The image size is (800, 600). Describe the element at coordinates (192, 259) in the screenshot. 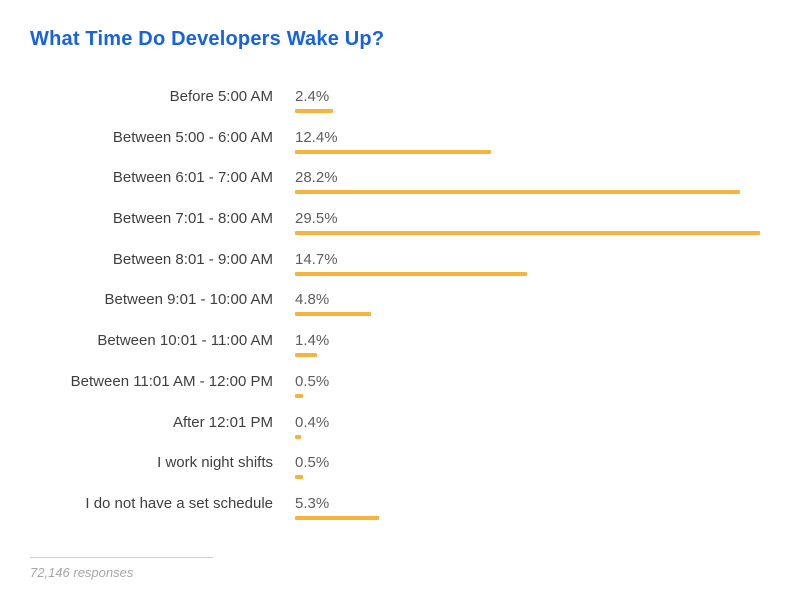

I see `category-label: Between 8:01 - 9:00 AM` at that location.